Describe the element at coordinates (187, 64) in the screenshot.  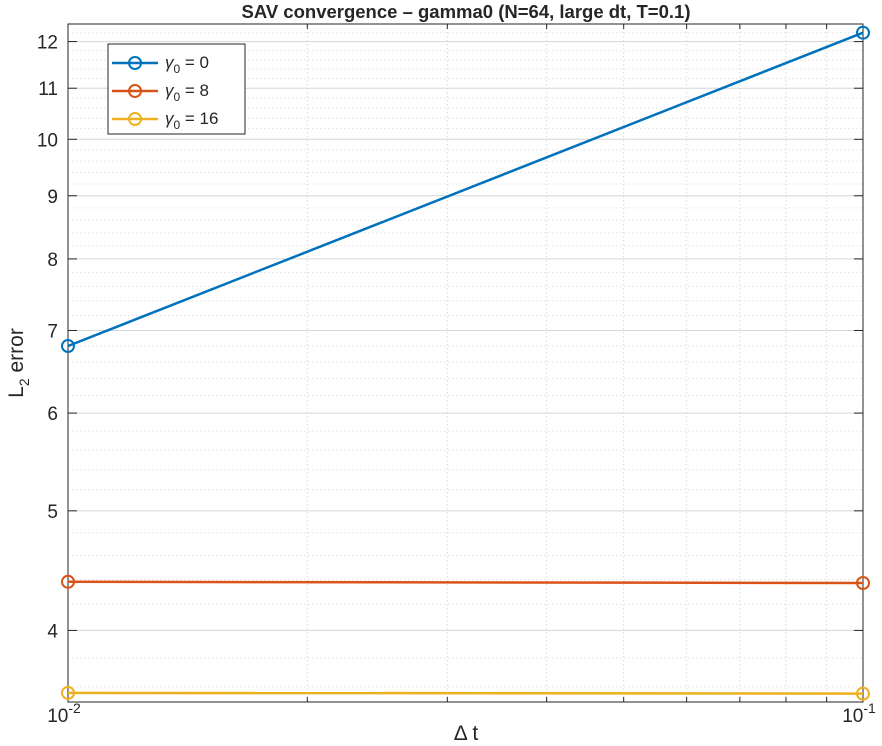
I see `legend-label: γ0 = 0` at that location.